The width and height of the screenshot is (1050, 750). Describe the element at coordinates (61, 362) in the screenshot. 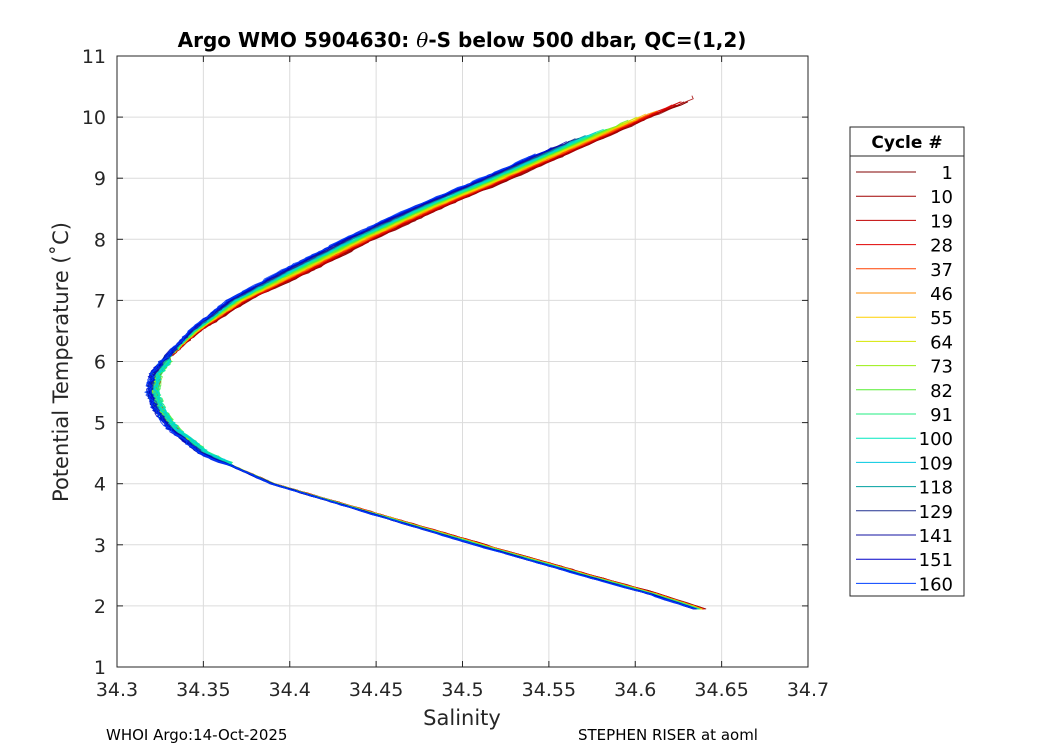

I see `y-axis-label: Potential Temperature (˚C)` at that location.